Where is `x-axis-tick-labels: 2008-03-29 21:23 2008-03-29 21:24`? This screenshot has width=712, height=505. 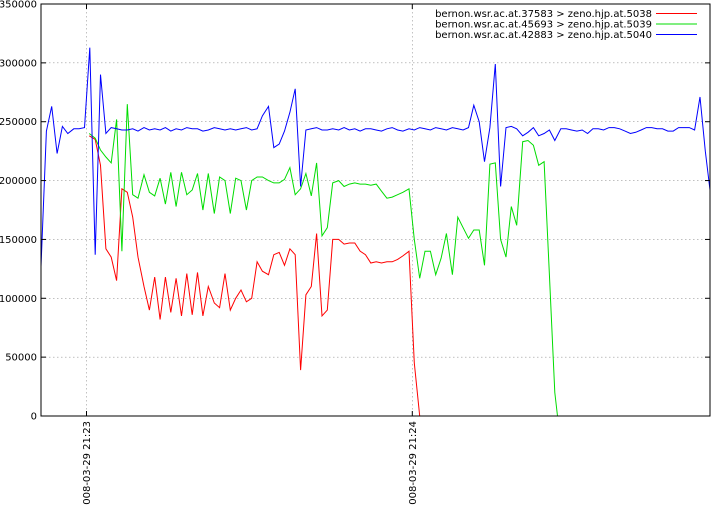 x-axis-tick-labels: 2008-03-29 21:23 2008-03-29 21:24 is located at coordinates (250, 463).